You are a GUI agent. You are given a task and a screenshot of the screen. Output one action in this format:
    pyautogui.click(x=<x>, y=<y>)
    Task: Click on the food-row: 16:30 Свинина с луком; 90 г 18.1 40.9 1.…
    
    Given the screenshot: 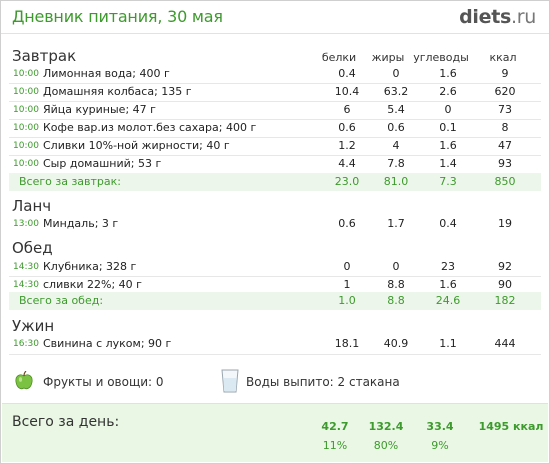 What is the action you would take?
    pyautogui.click(x=275, y=344)
    